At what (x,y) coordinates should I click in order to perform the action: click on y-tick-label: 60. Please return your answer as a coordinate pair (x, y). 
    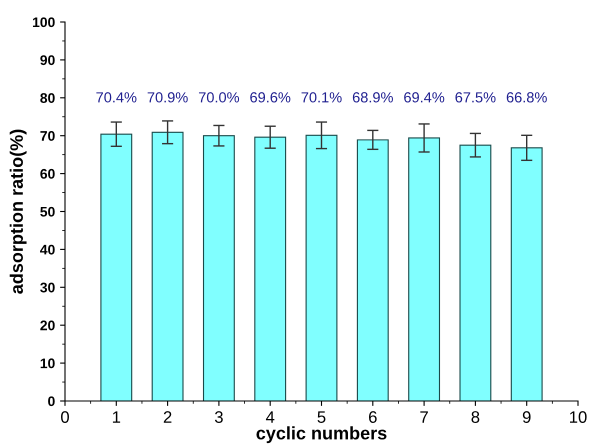
    Looking at the image, I should click on (47, 173).